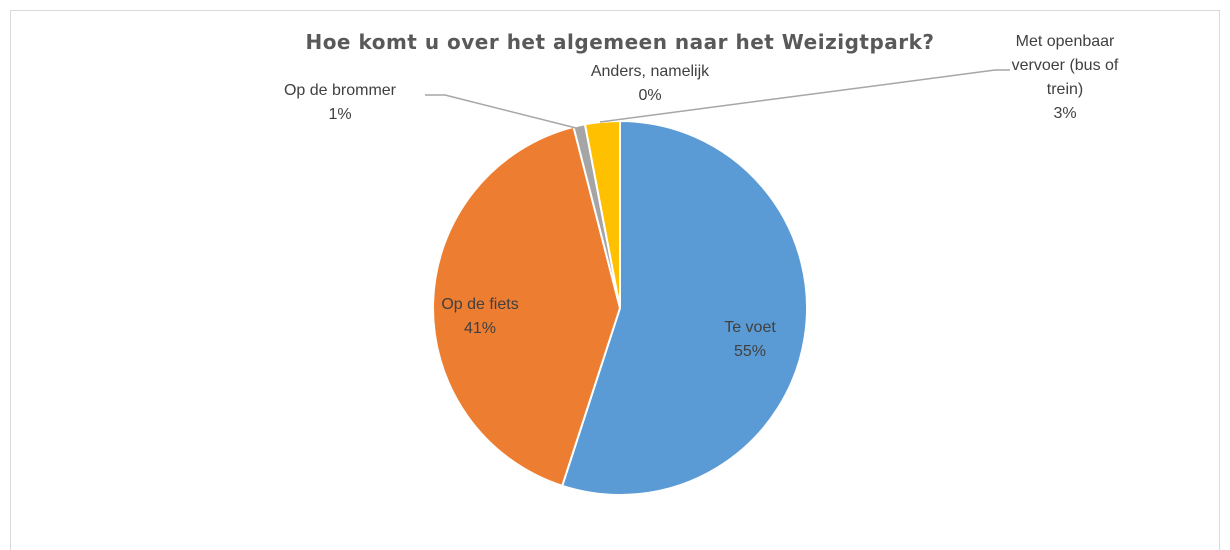 The width and height of the screenshot is (1230, 550). What do you see at coordinates (340, 114) in the screenshot?
I see `value-label: 1%` at bounding box center [340, 114].